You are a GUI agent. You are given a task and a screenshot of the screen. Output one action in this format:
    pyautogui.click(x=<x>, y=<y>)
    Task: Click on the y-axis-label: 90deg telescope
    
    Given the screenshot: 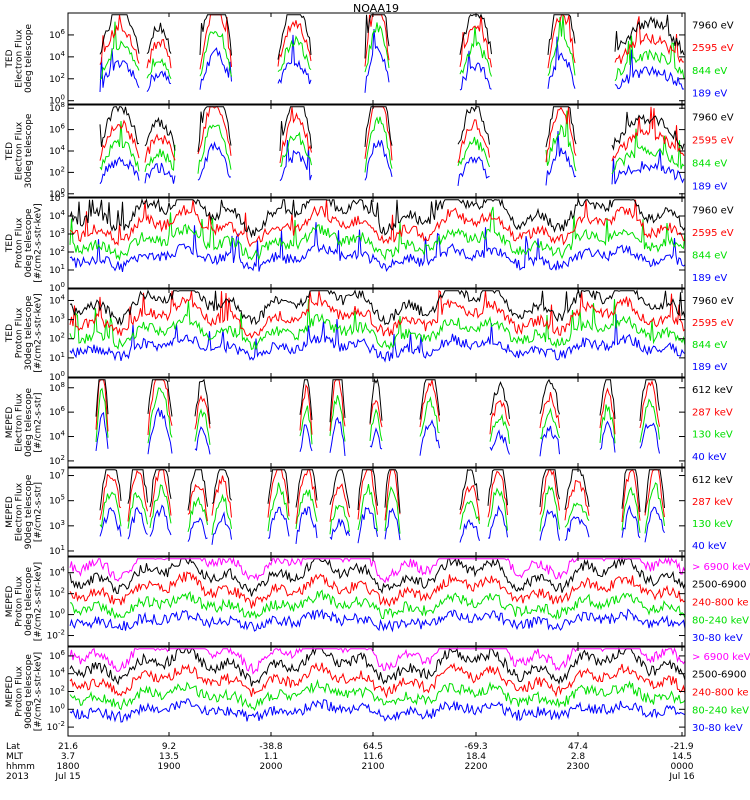 What is the action you would take?
    pyautogui.click(x=29, y=691)
    